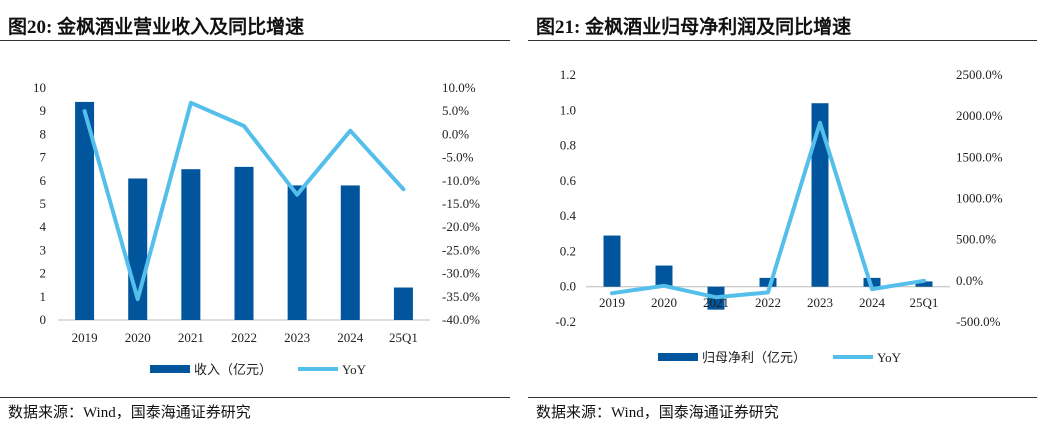  What do you see at coordinates (43, 296) in the screenshot?
I see `left-axis-tick-label: 1` at bounding box center [43, 296].